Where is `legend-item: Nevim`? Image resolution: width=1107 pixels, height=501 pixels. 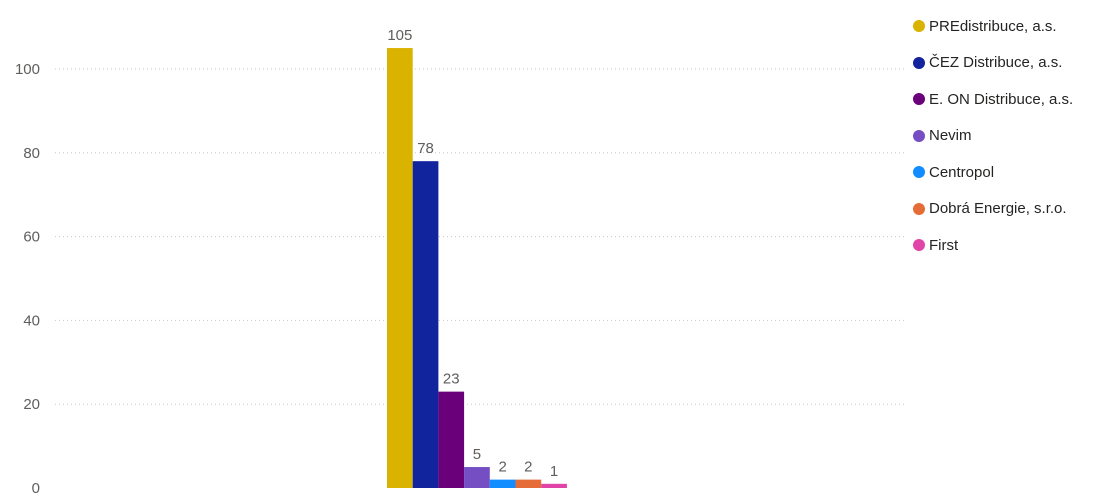 legend-item: Nevim is located at coordinates (1010, 136).